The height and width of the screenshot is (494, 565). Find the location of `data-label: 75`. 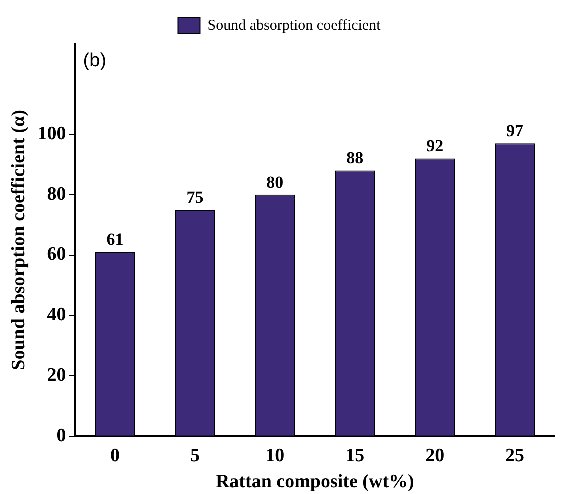

data-label: 75 is located at coordinates (195, 197).